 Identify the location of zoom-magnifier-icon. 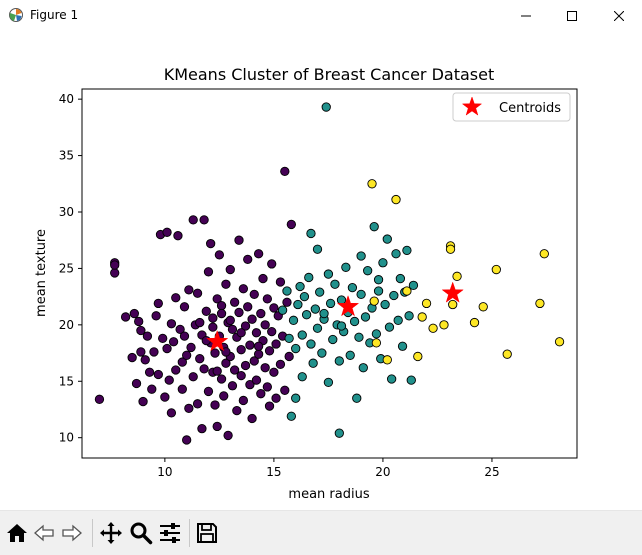
(141, 533).